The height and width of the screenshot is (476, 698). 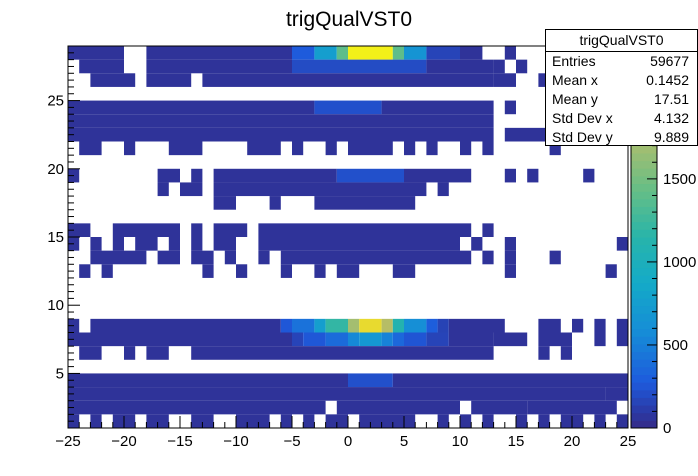 I want to click on stats-label: Mean y, so click(x=575, y=99).